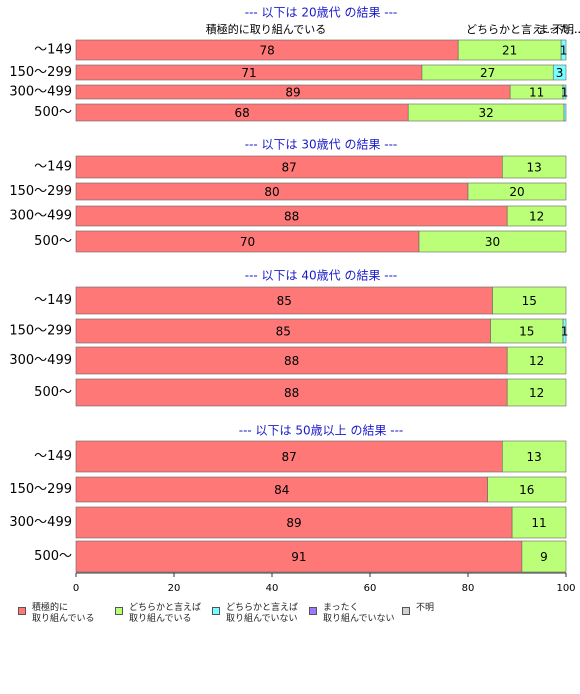  What do you see at coordinates (165, 613) in the screenshot?
I see `legend-label: どちらかと言えば 取り組んでいる` at bounding box center [165, 613].